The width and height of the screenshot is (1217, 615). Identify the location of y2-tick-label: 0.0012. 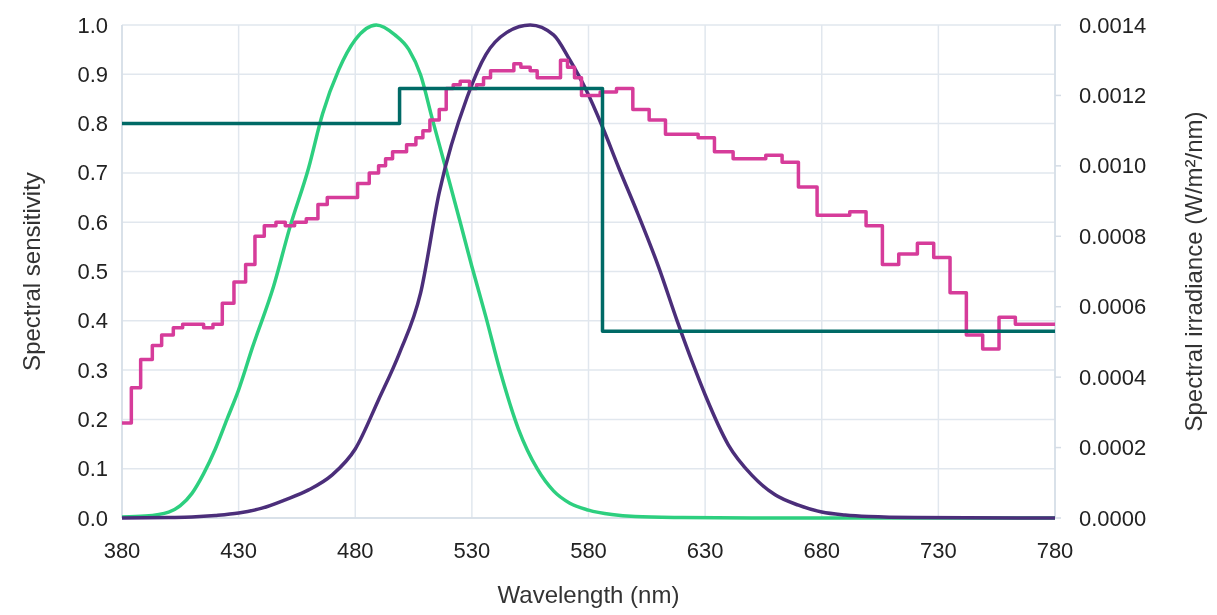
(1113, 95).